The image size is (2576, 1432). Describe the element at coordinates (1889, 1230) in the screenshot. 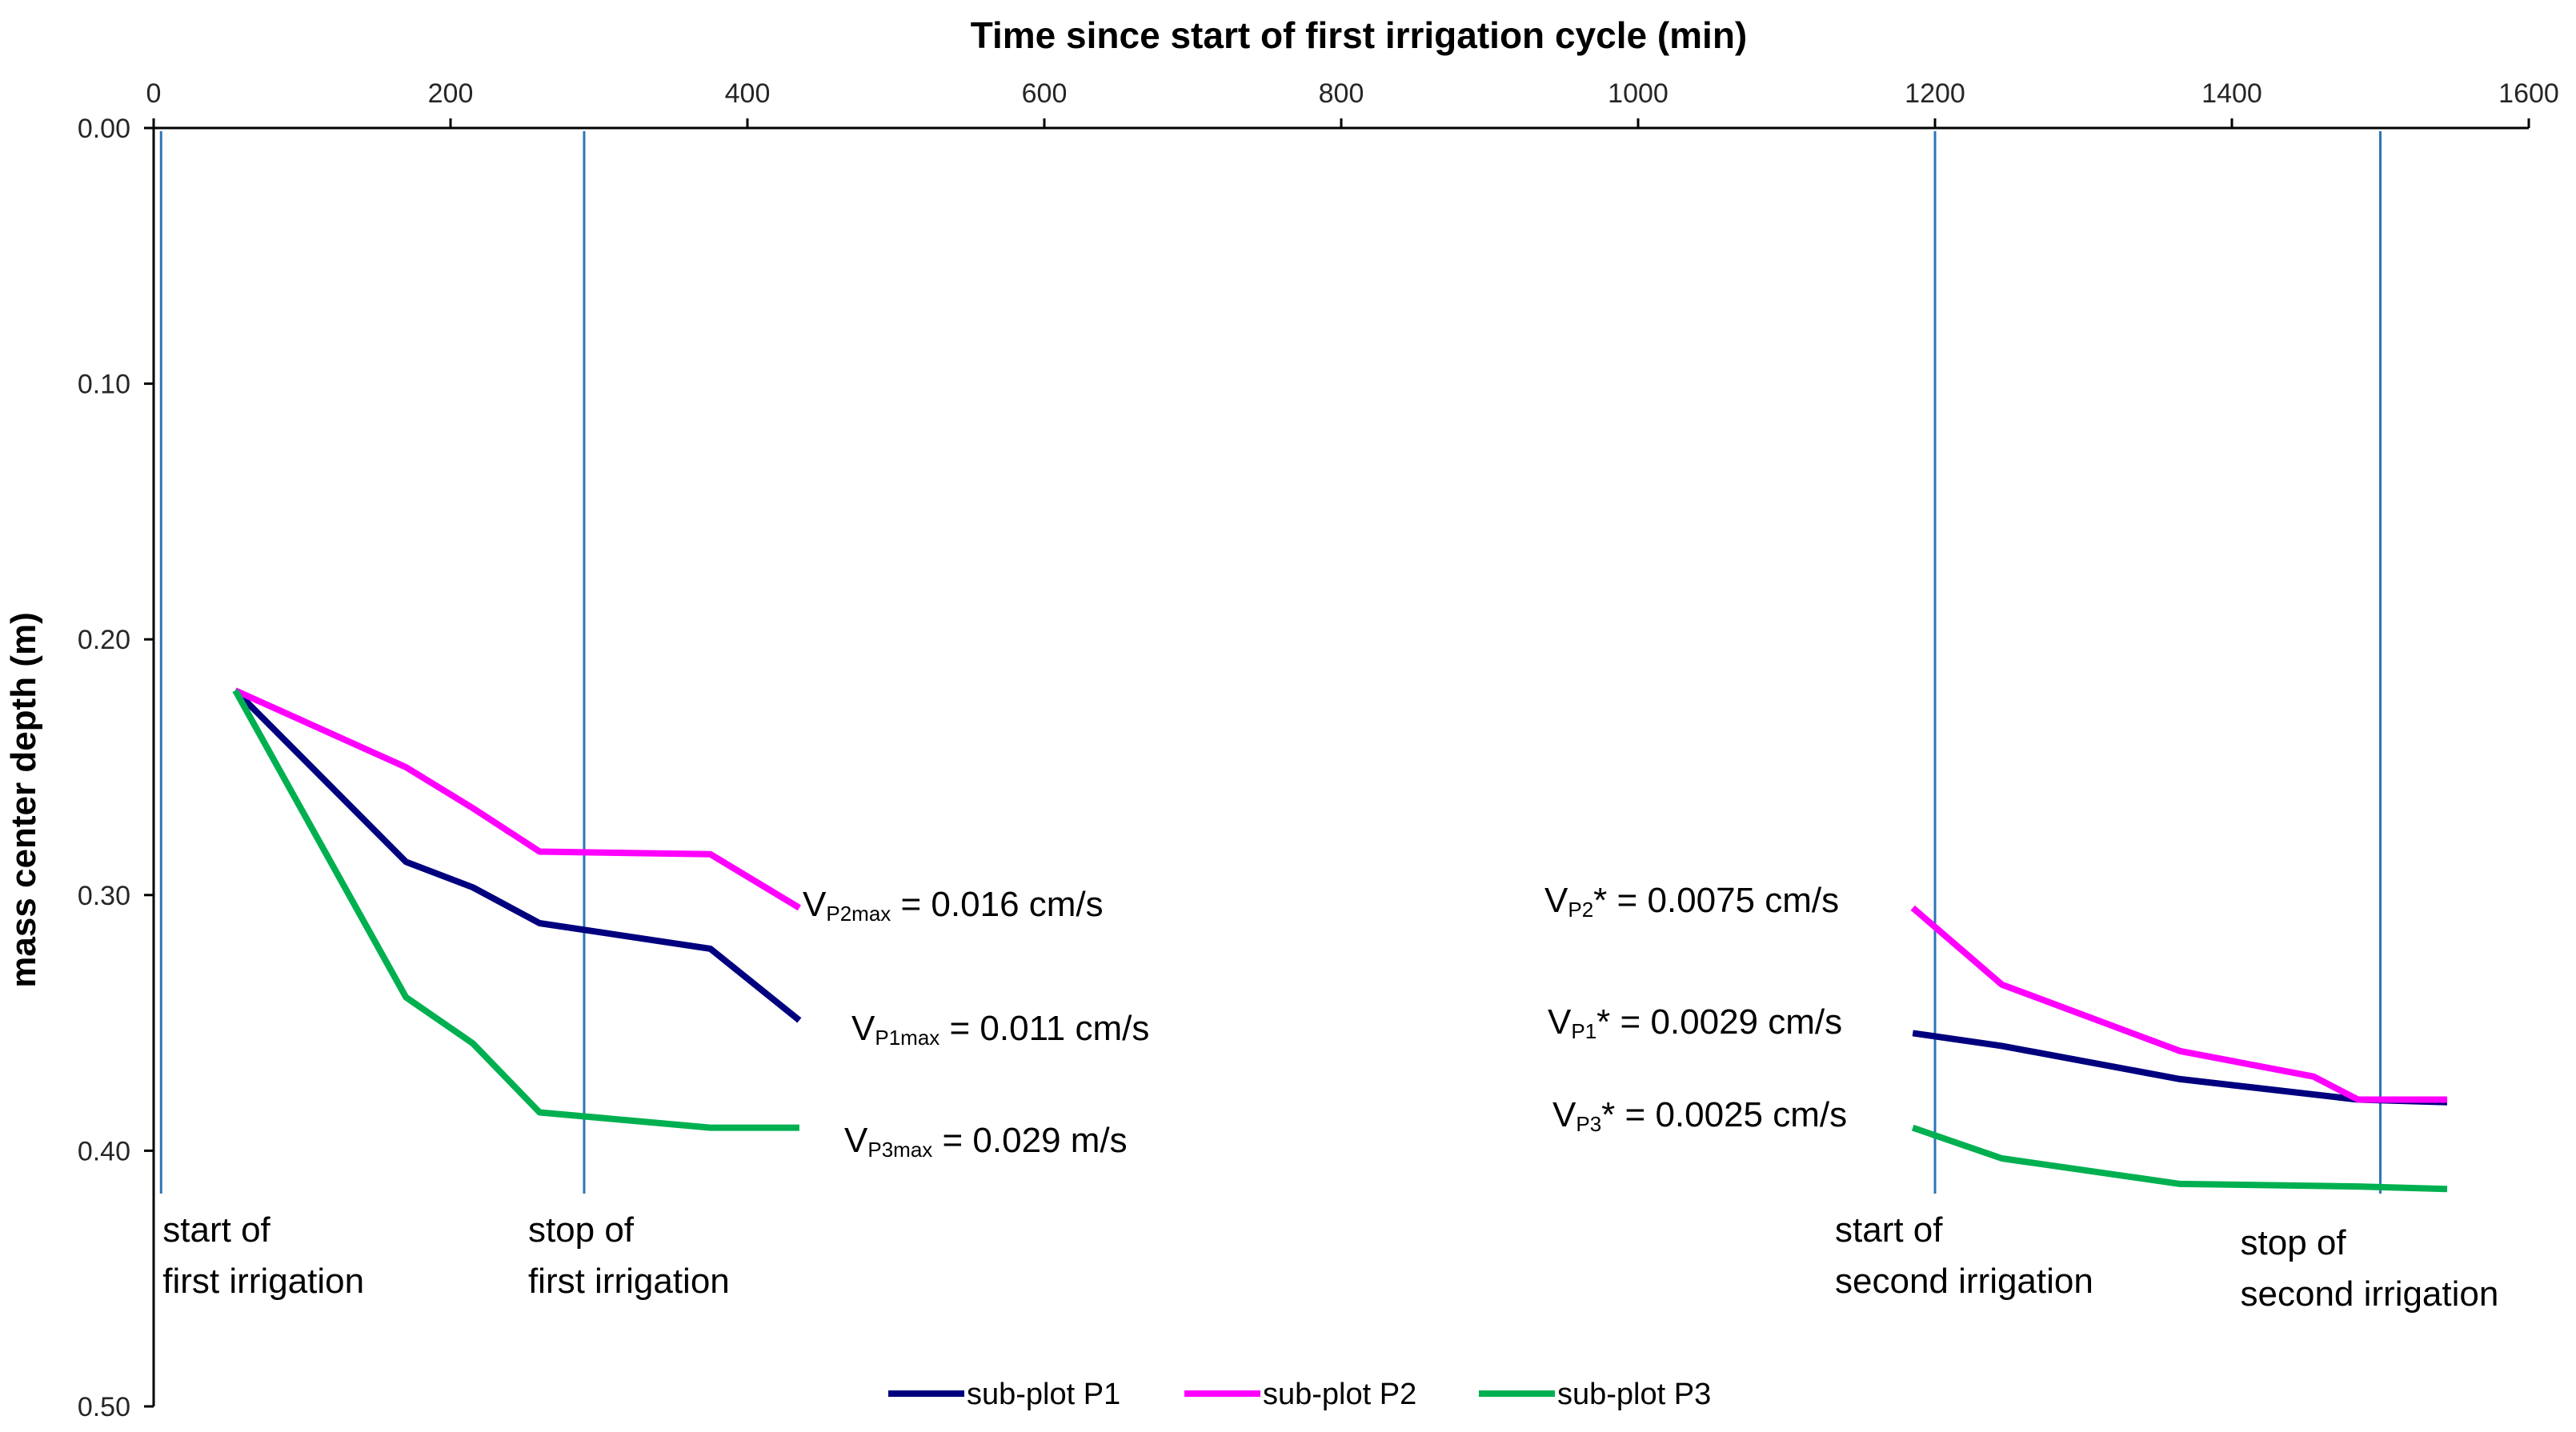

I see `irrigation-label-2-line-0: start of` at that location.